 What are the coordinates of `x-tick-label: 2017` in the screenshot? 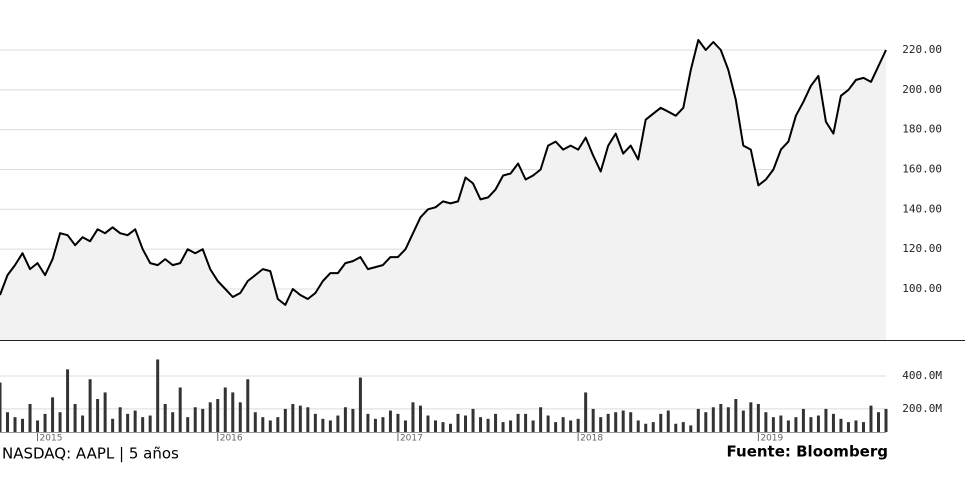 It's located at (411, 439).